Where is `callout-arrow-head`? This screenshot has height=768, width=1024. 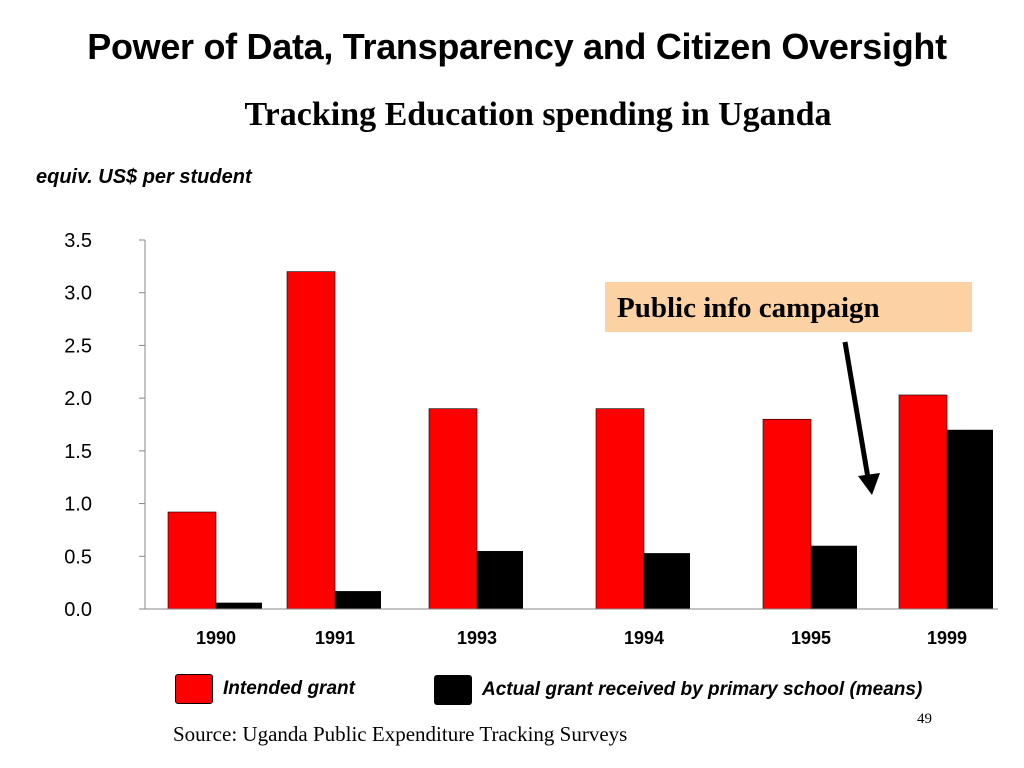 callout-arrow-head is located at coordinates (869, 484).